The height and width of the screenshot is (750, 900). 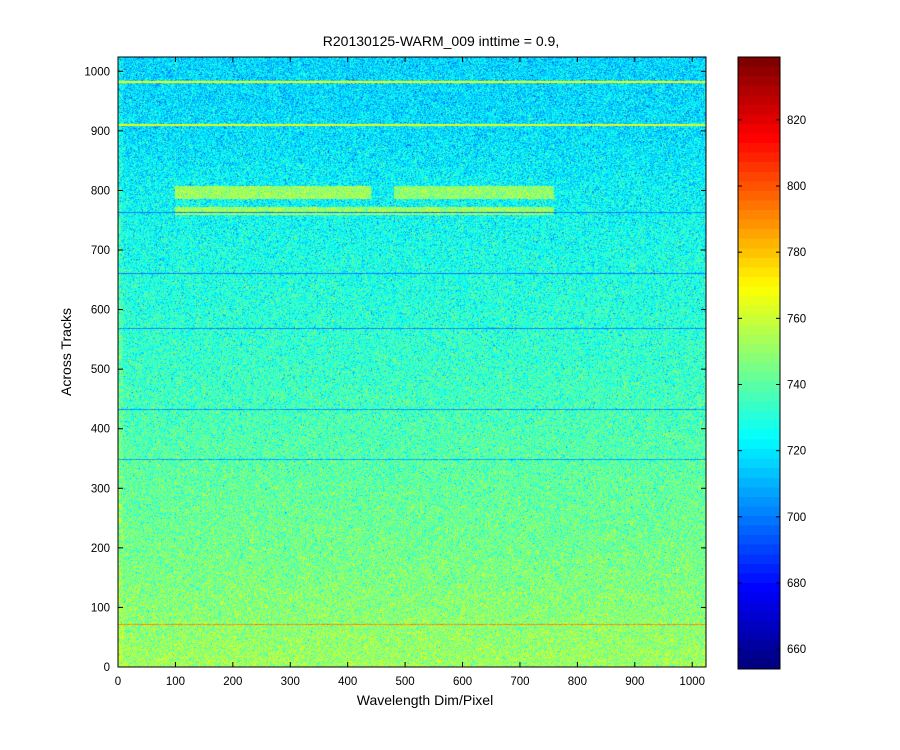 What do you see at coordinates (759, 363) in the screenshot?
I see `colorbar-image` at bounding box center [759, 363].